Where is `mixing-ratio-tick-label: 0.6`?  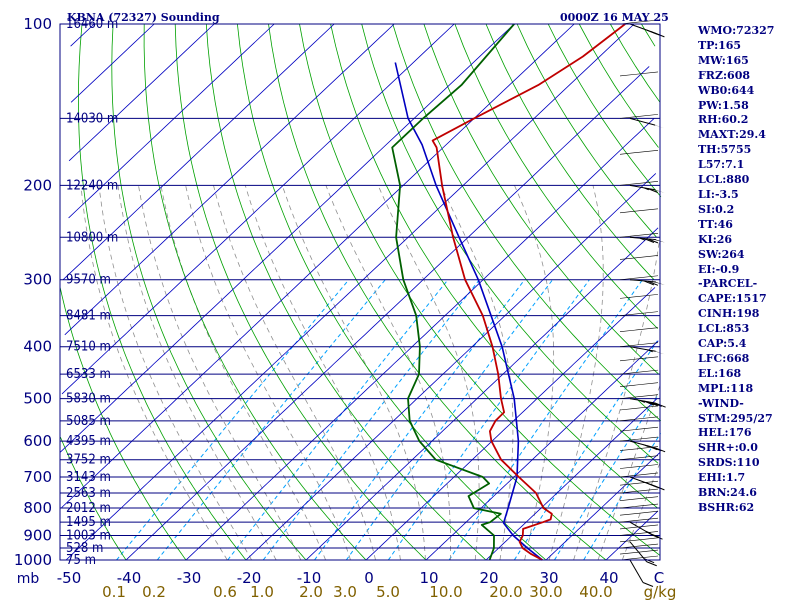
mixing-ratio-tick-label: 0.6 is located at coordinates (225, 591).